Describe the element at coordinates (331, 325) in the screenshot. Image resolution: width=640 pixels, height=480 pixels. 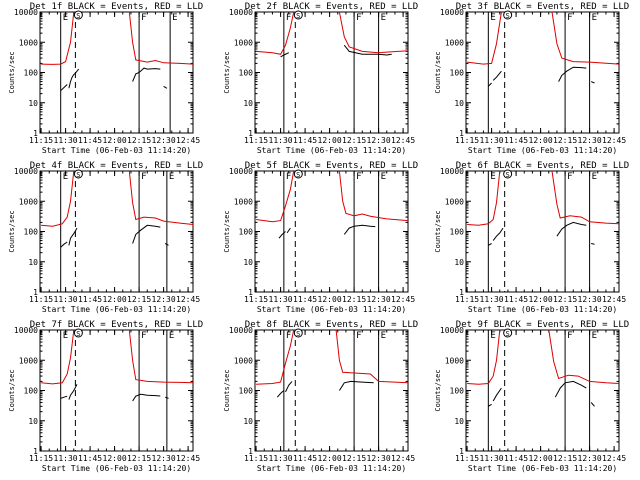
I see `panel-title: Det 8f BLACK = Events, RED = LLD` at that location.